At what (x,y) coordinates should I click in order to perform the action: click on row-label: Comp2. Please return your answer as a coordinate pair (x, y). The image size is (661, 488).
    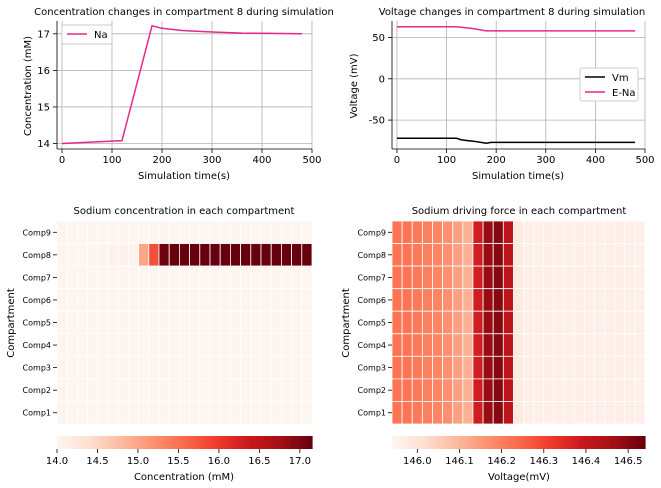
    Looking at the image, I should click on (37, 390).